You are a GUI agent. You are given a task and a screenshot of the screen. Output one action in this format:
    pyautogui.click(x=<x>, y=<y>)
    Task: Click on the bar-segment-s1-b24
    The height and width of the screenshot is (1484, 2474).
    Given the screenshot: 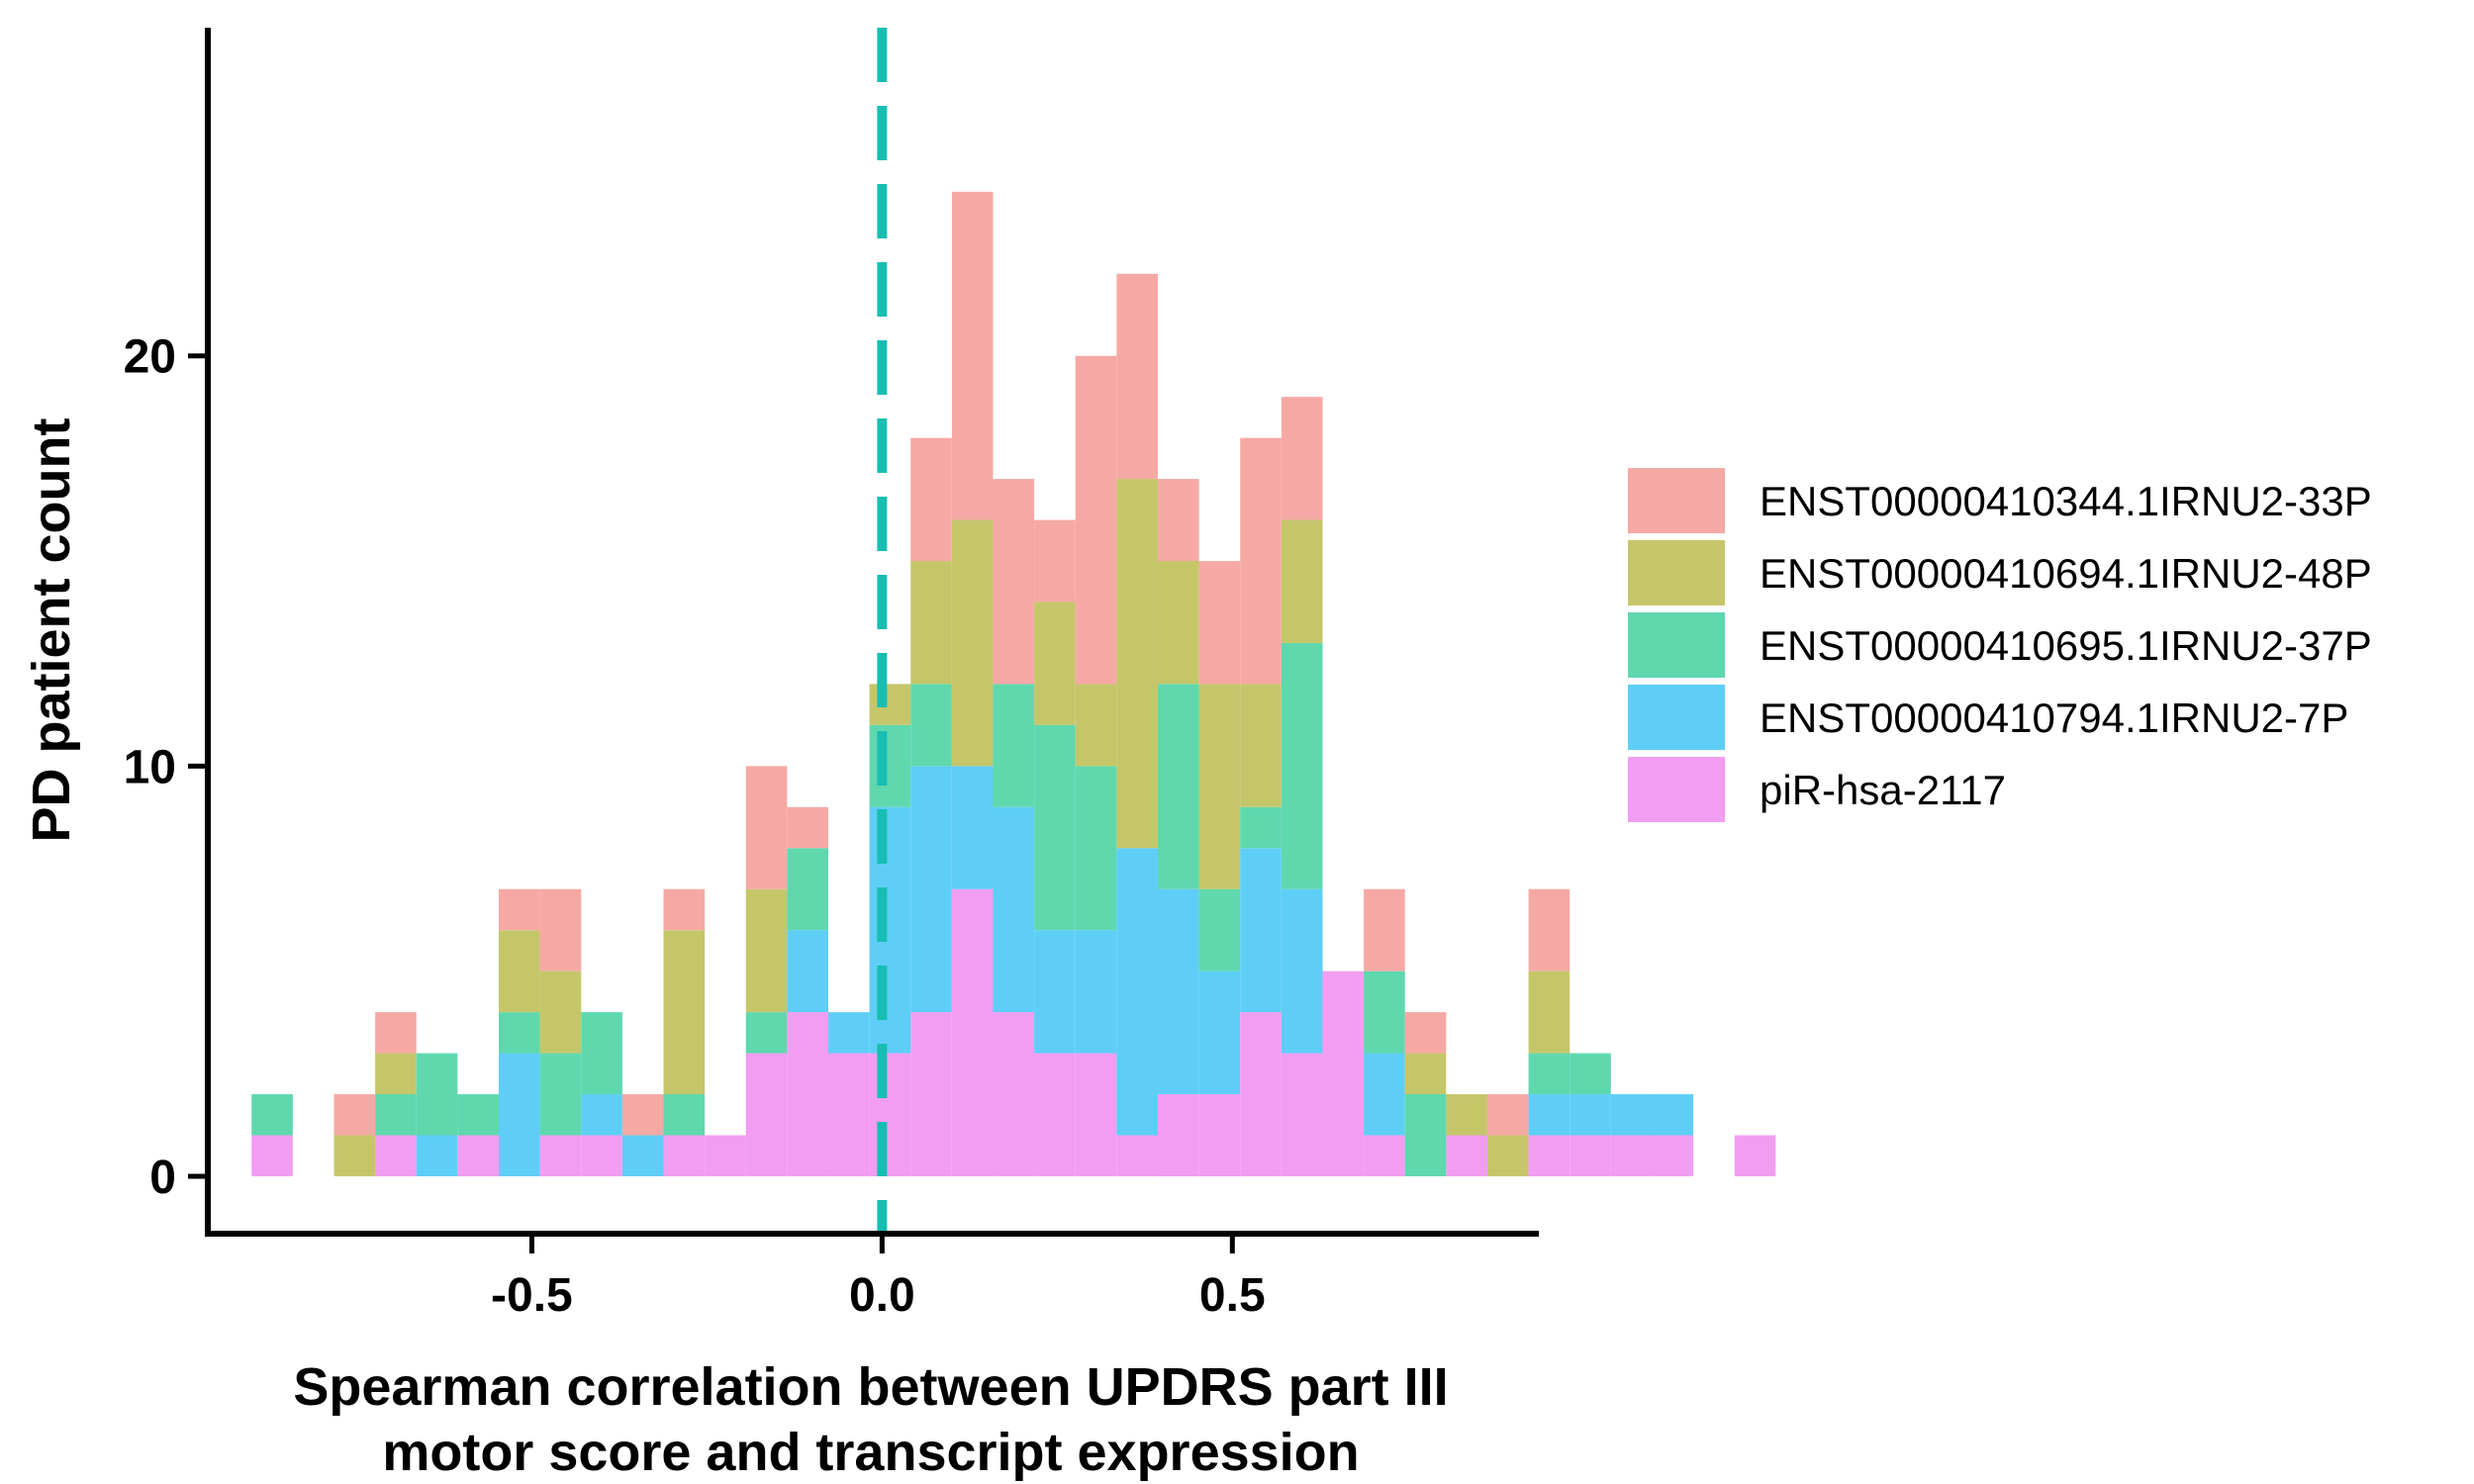 What is the action you would take?
    pyautogui.click(x=1261, y=930)
    